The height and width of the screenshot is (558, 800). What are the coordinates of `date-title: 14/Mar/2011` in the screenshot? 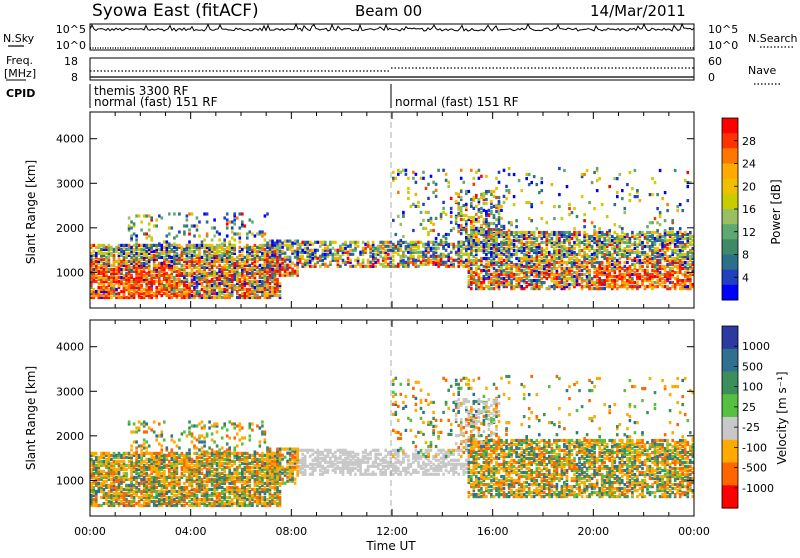 It's located at (638, 11).